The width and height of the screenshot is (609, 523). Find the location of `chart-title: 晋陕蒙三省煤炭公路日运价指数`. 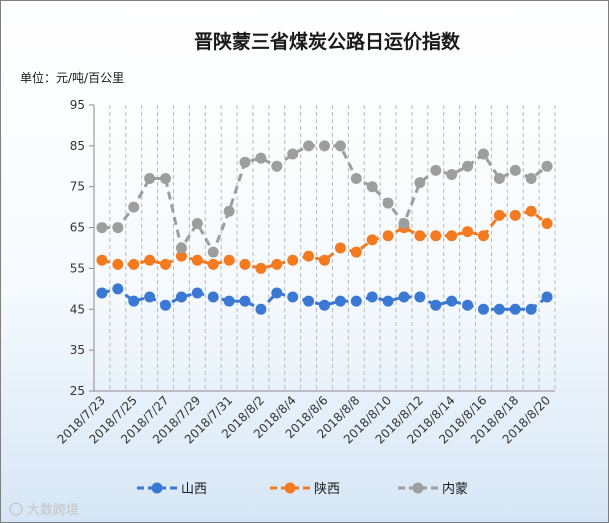

chart-title: 晋陕蒙三省煤炭公路日运价指数 is located at coordinates (327, 41).